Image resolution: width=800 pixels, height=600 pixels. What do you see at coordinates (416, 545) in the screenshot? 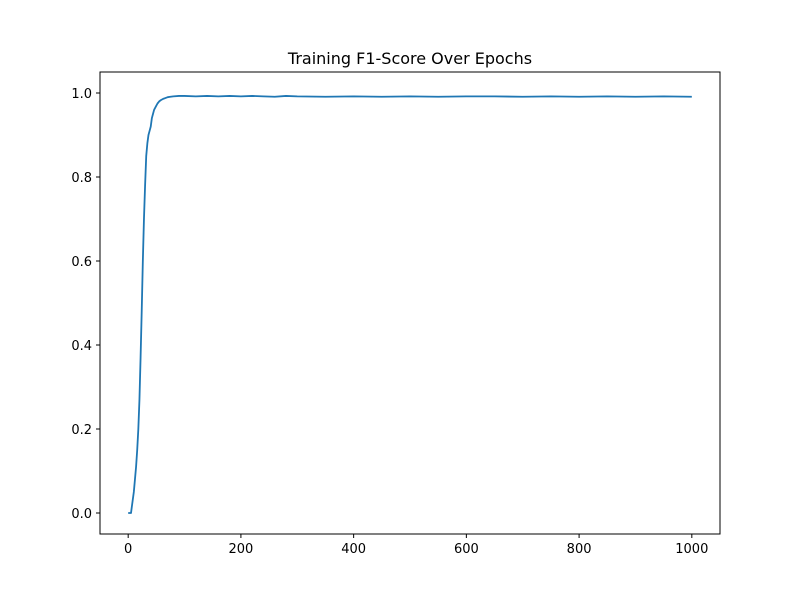
I see `x-axis-ticks: 0 200 400 600 800 1000` at bounding box center [416, 545].